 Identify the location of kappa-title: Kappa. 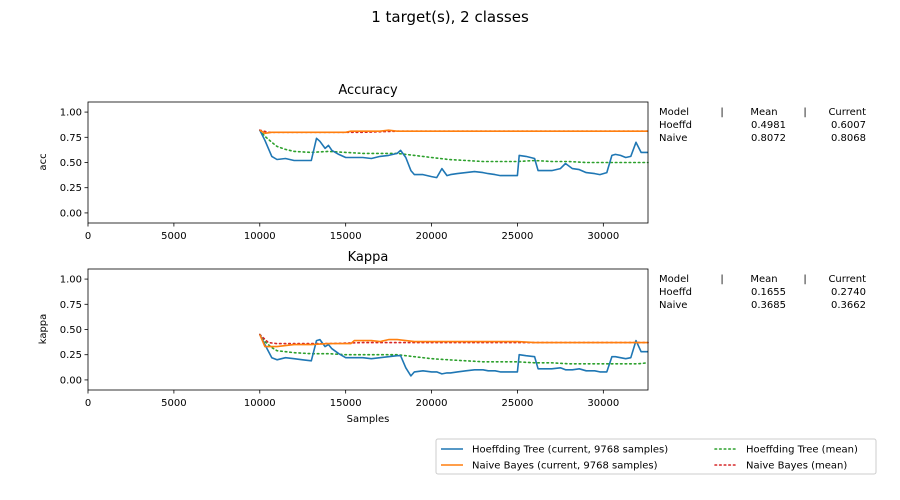
(368, 257).